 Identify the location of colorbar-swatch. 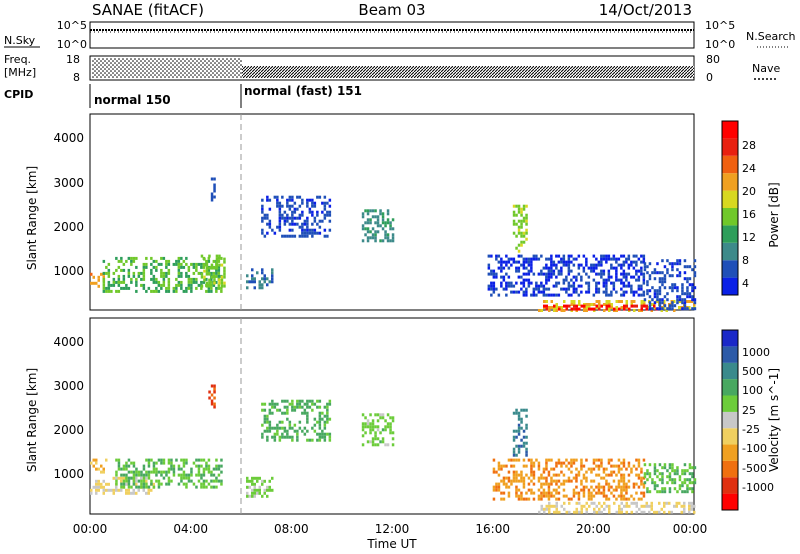
(730, 485).